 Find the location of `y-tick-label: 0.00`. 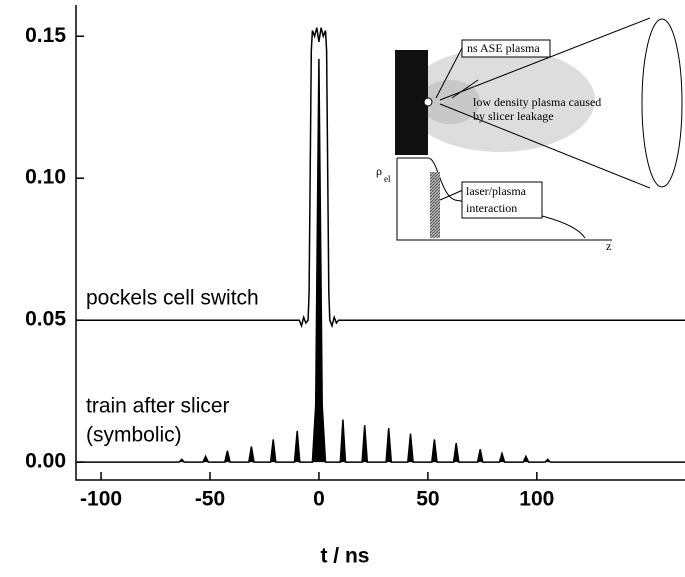

y-tick-label: 0.00 is located at coordinates (45, 461).